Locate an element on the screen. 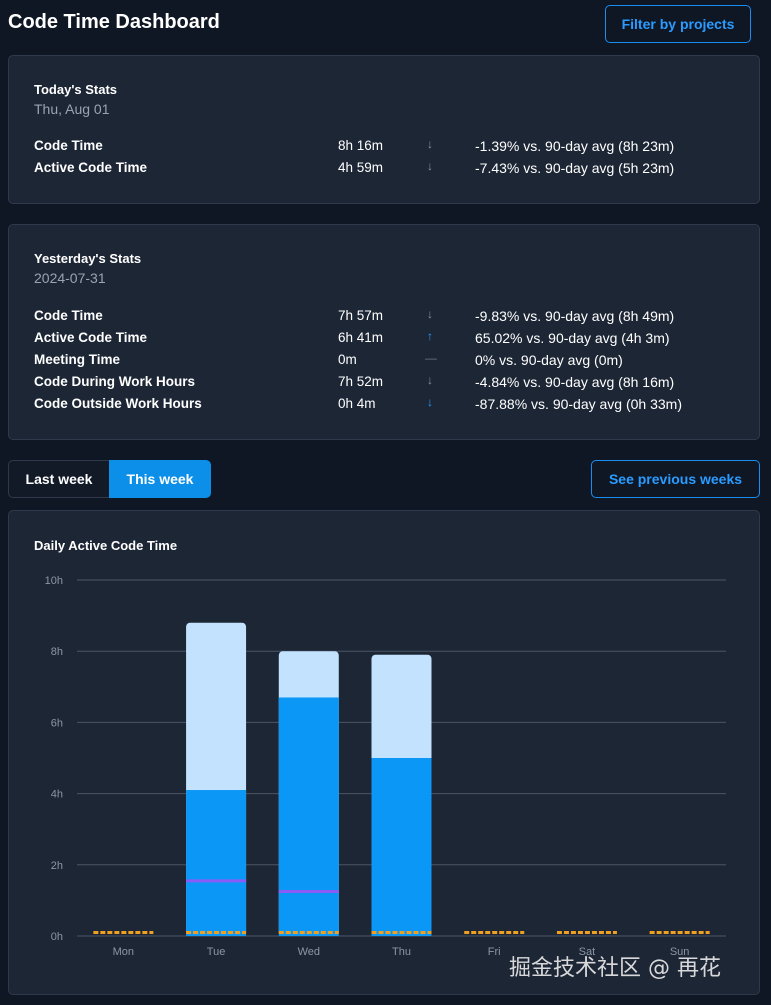 This screenshot has height=1005, width=771. y-tick-label: 2h is located at coordinates (57, 866).